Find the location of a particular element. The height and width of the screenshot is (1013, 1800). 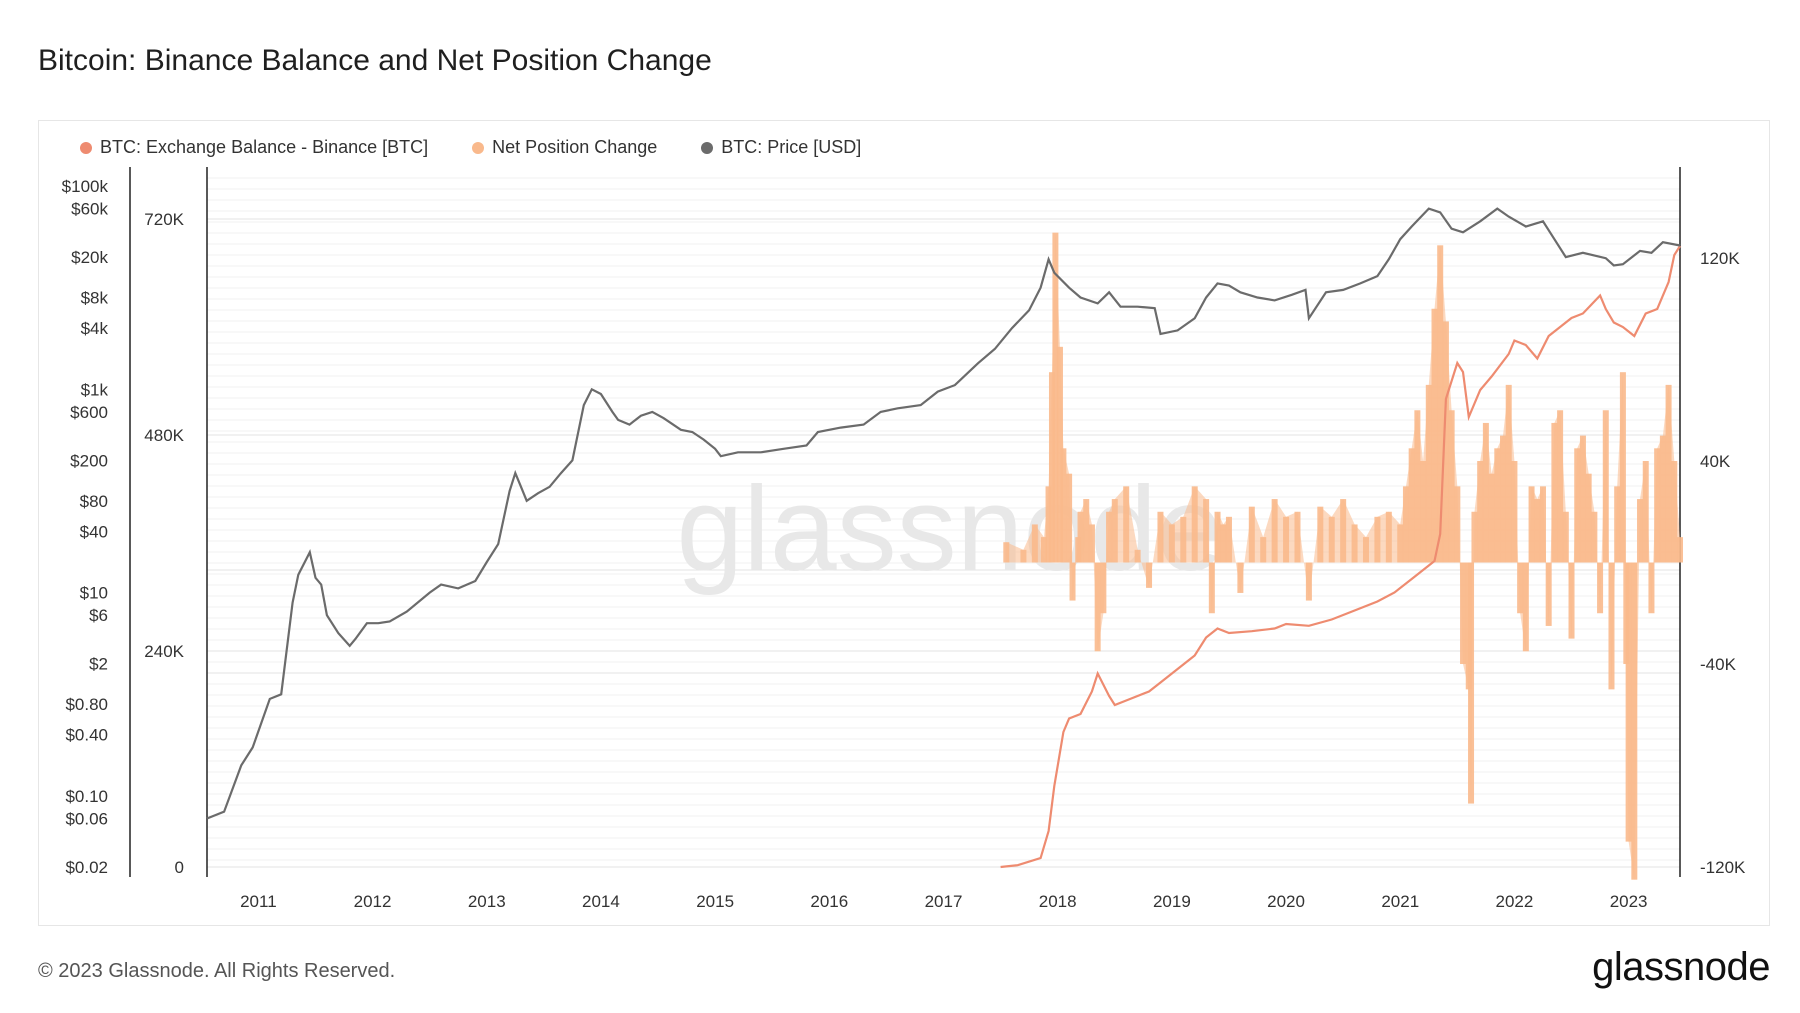

x-tick-label: 2020 is located at coordinates (1286, 901).